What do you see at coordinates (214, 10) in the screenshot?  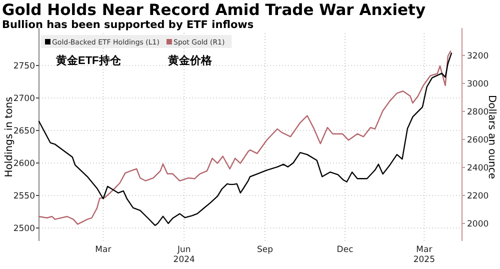 I see `title: Gold Holds Near Record Amid Trade War Anxiety` at bounding box center [214, 10].